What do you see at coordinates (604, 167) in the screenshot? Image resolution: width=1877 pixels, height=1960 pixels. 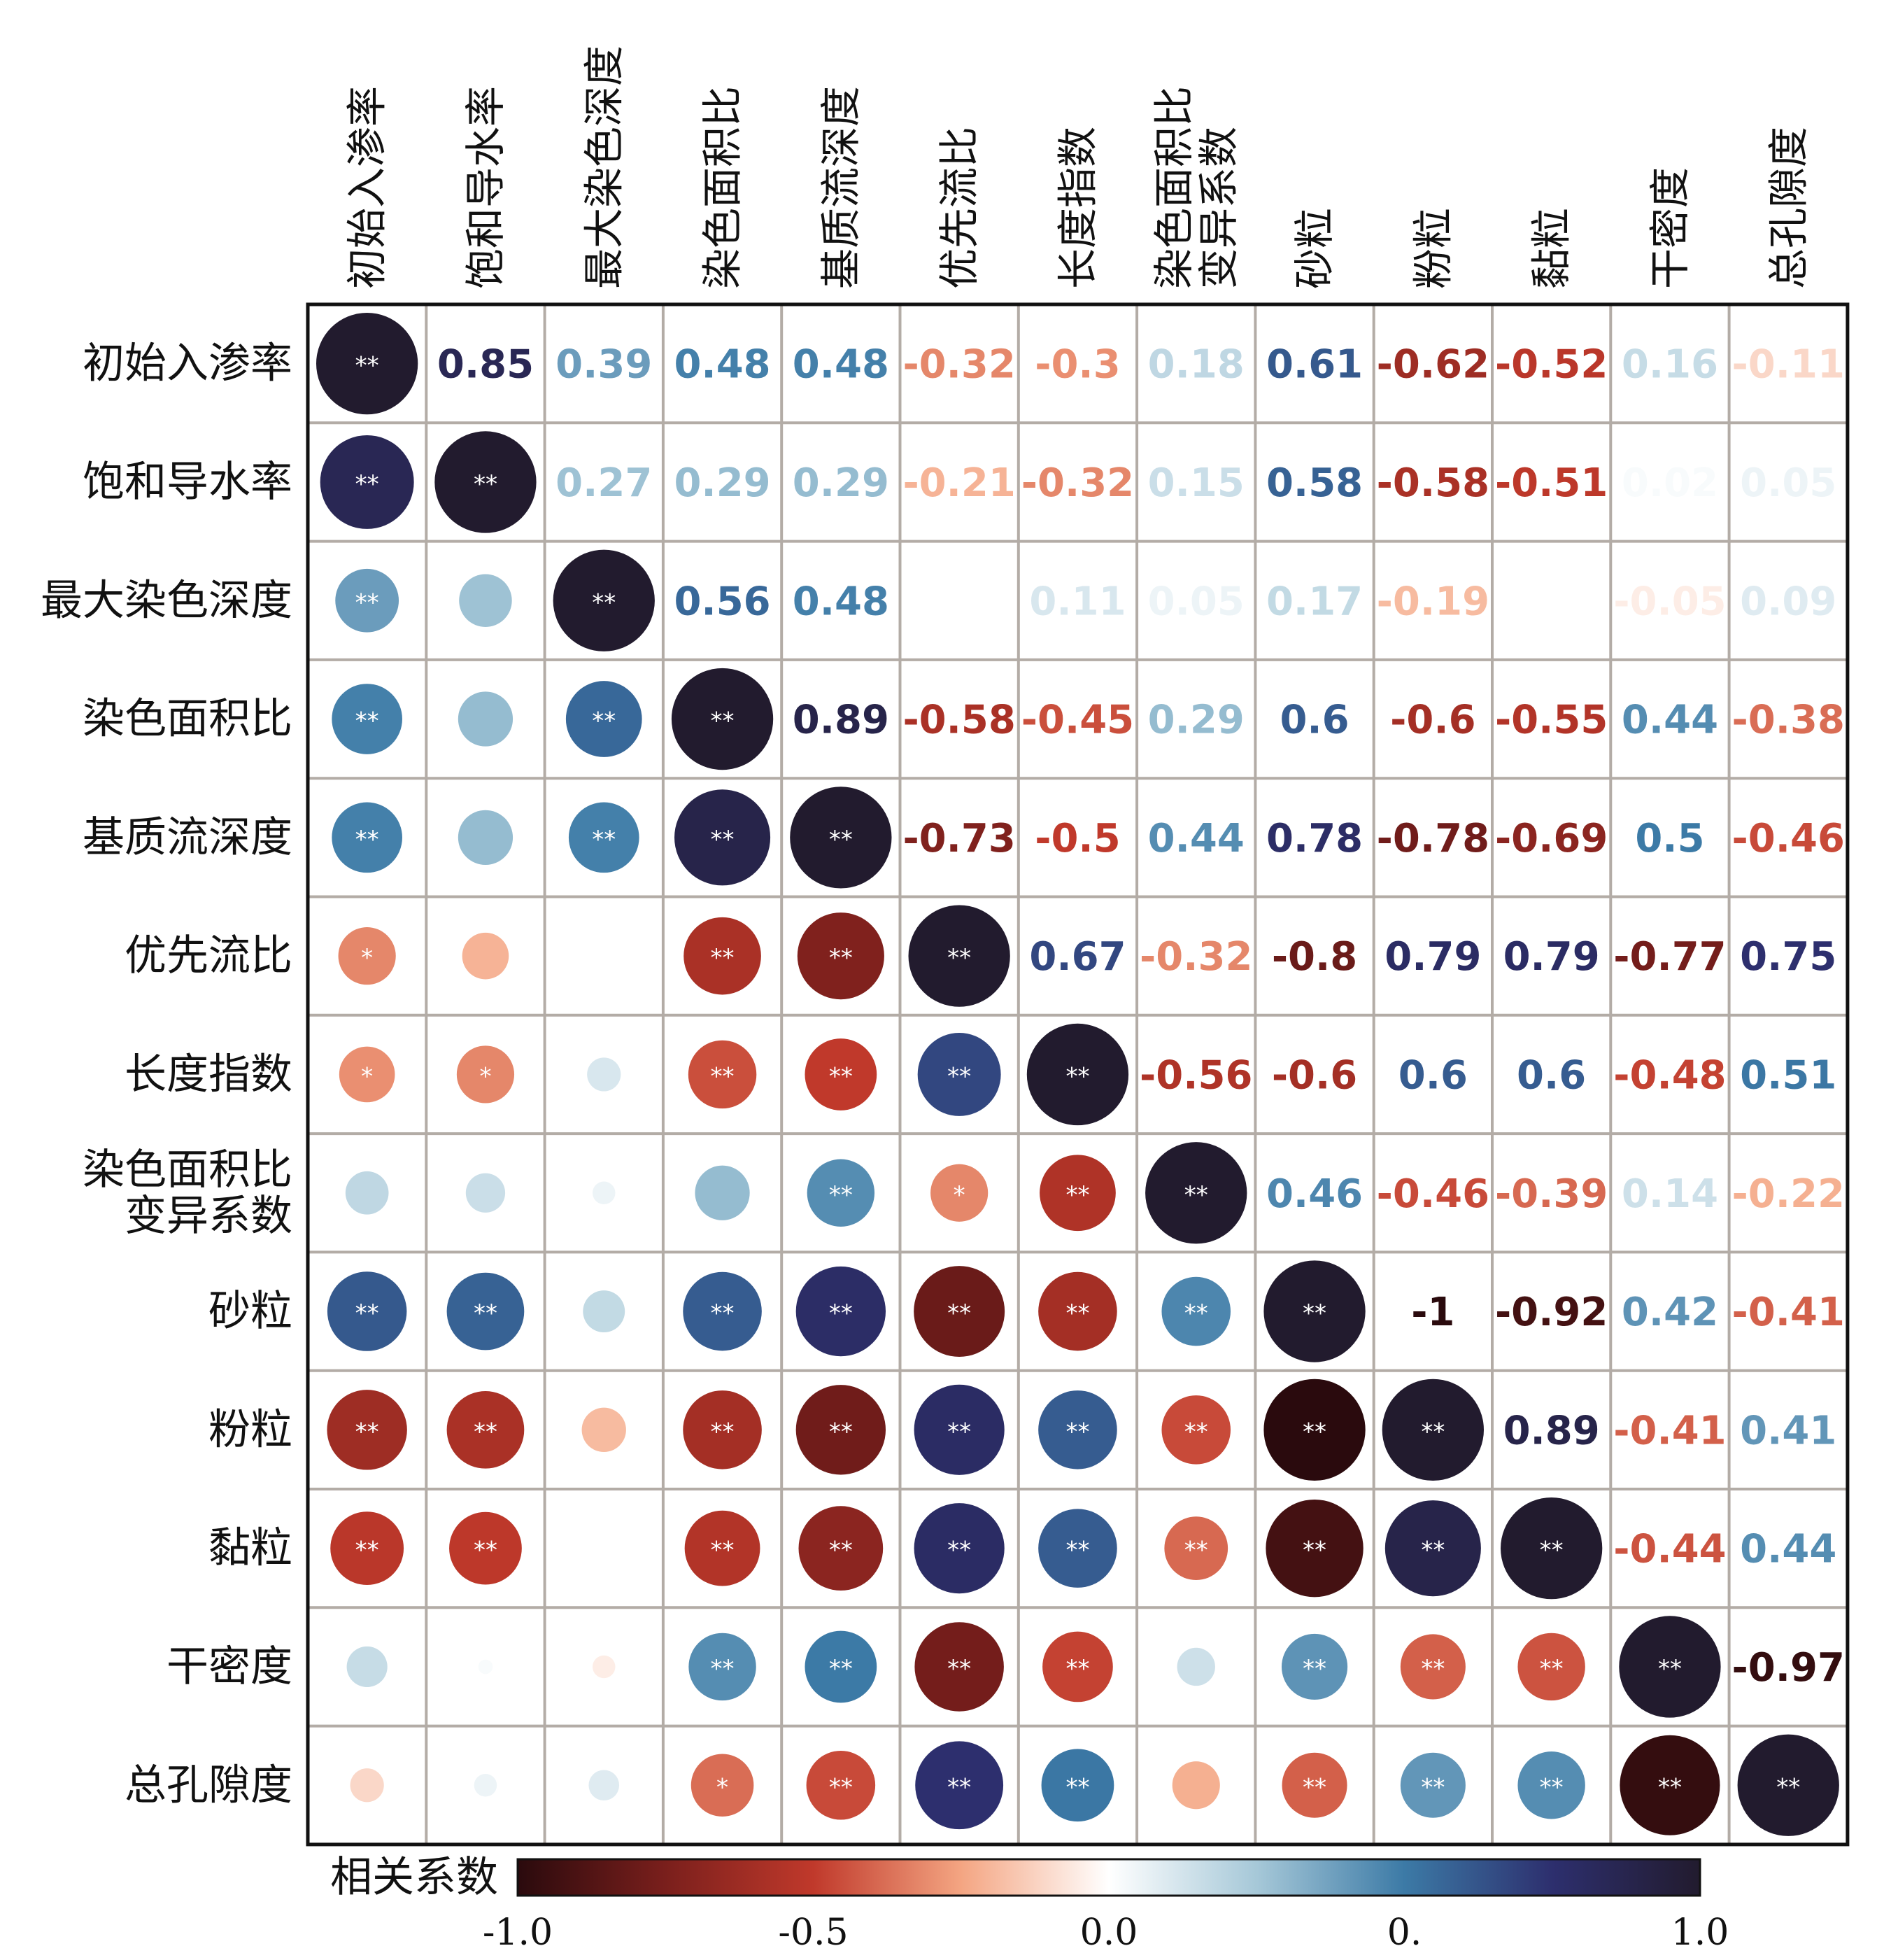 I see `column-label: 最大染色深度` at bounding box center [604, 167].